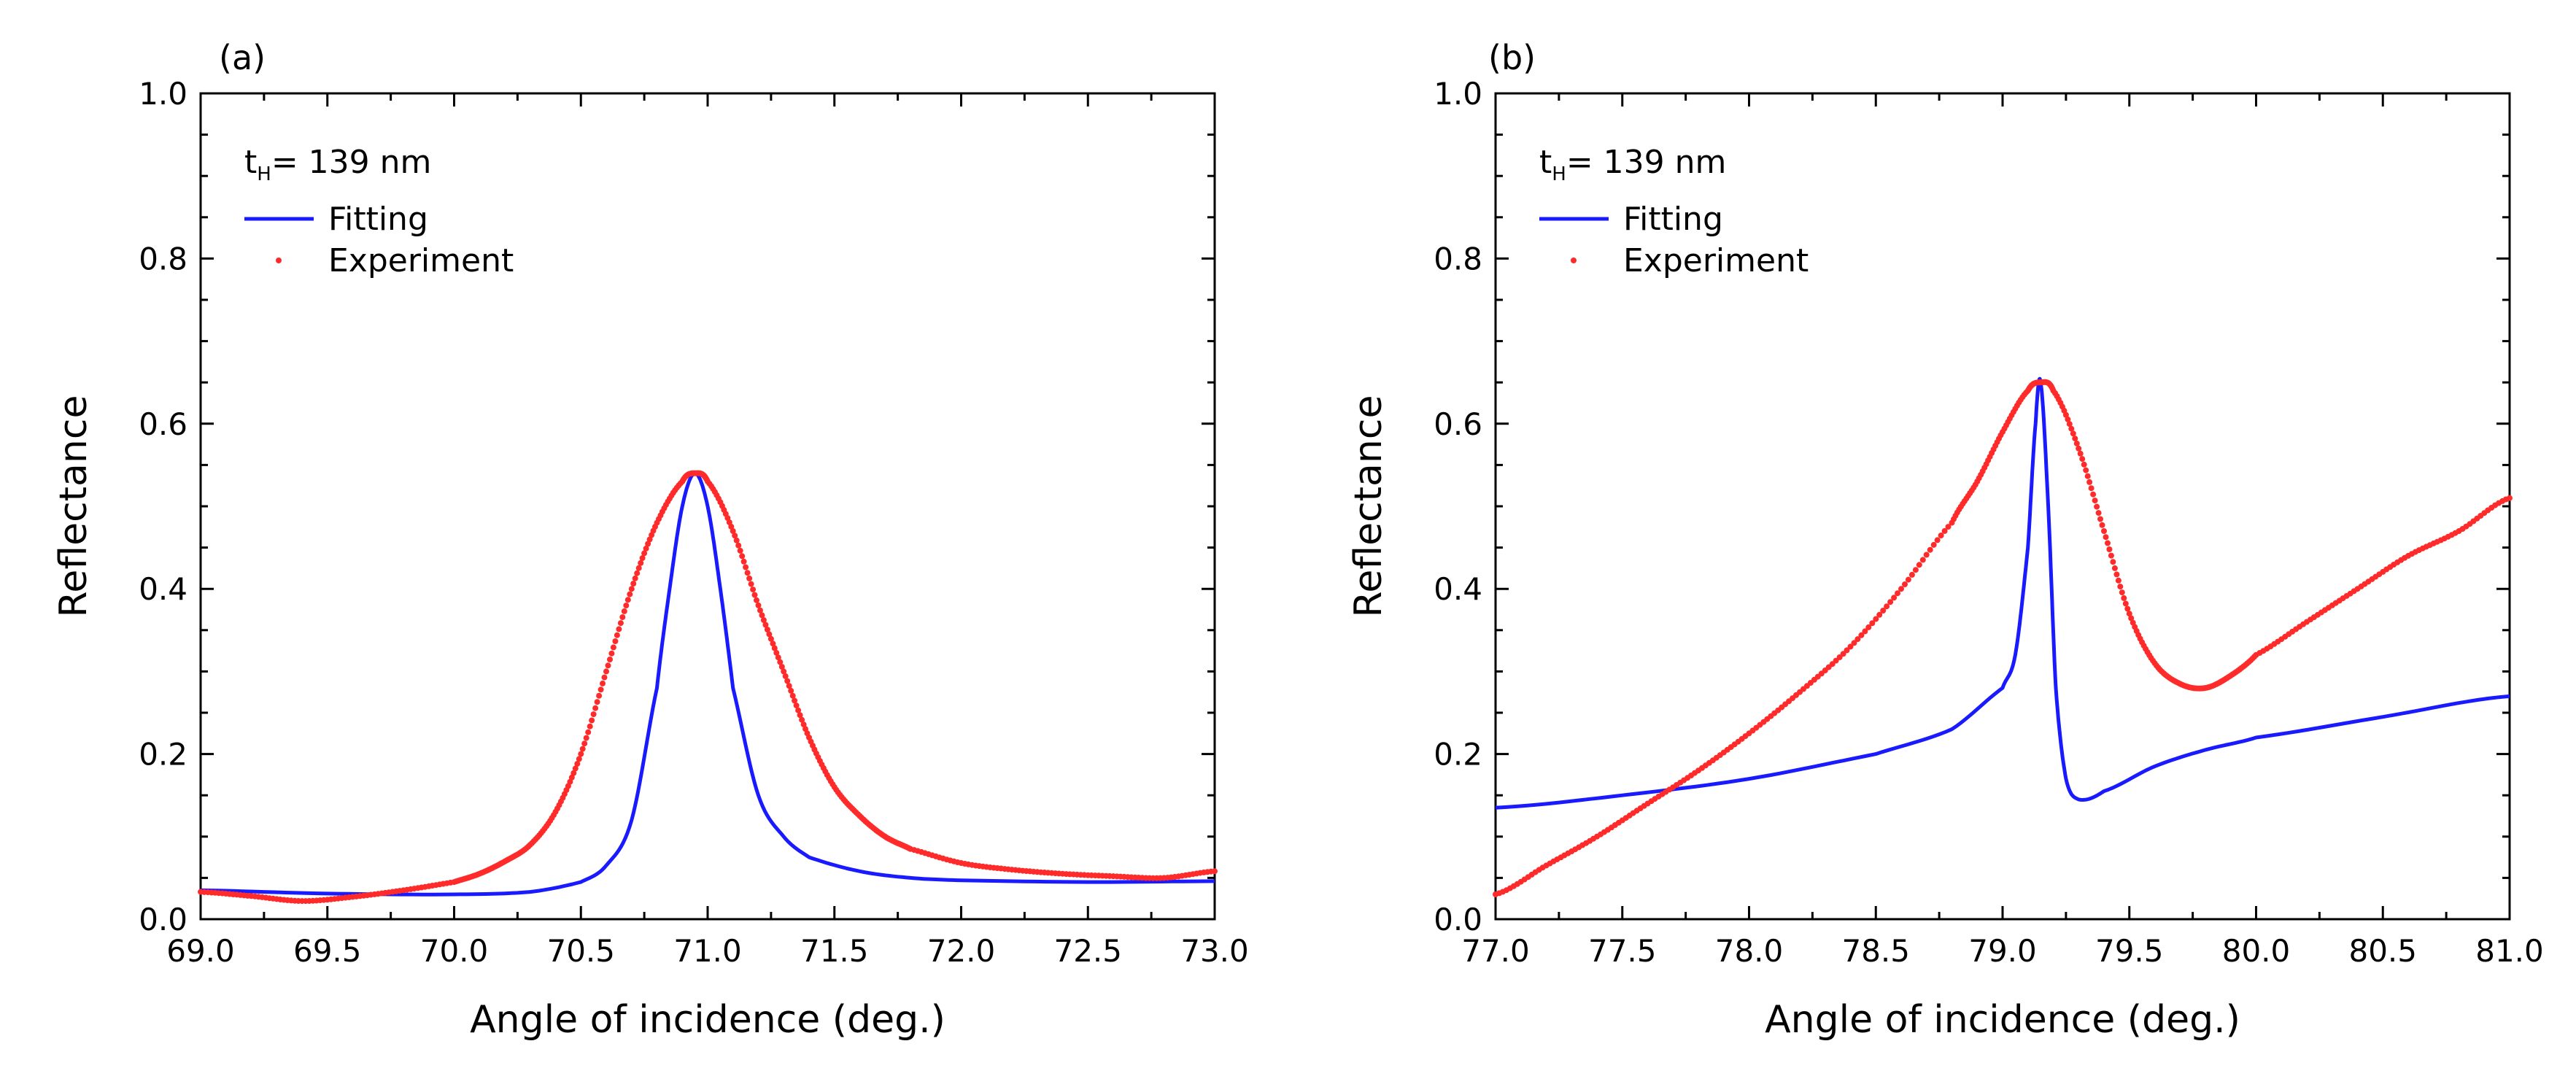  I want to click on thickness-annotation: tH= 139 nm, so click(337, 164).